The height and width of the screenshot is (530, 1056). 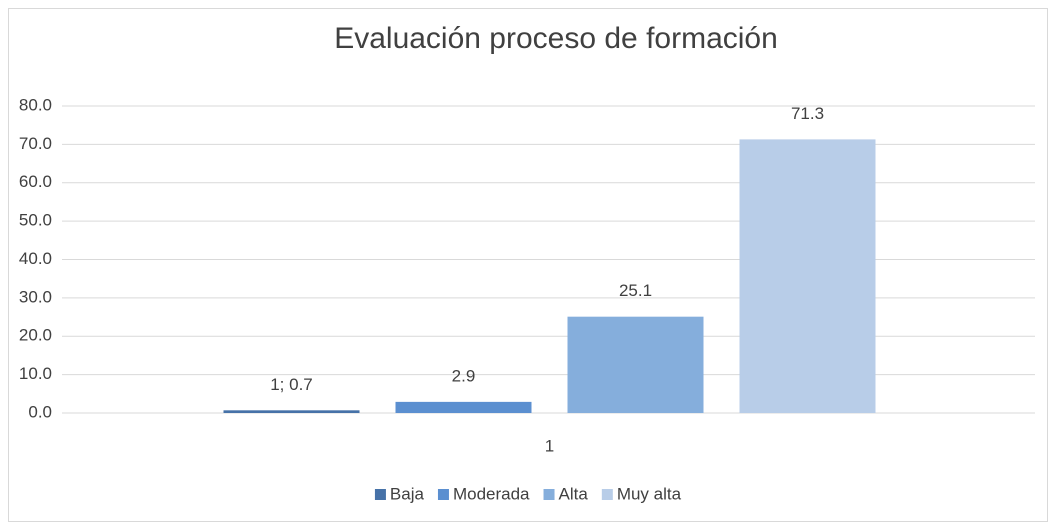 I want to click on chart-title: Evaluación proceso de formación, so click(x=556, y=38).